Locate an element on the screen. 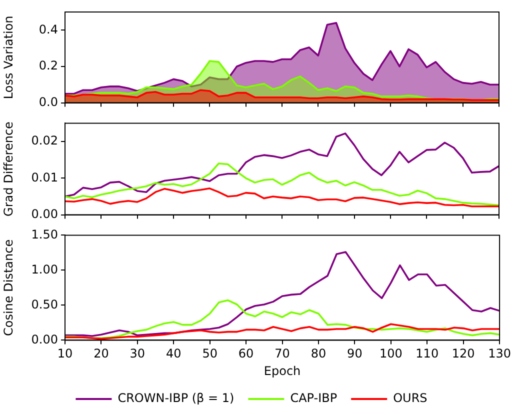 This screenshot has width=514, height=415. x-tick-label: 80 is located at coordinates (318, 353).